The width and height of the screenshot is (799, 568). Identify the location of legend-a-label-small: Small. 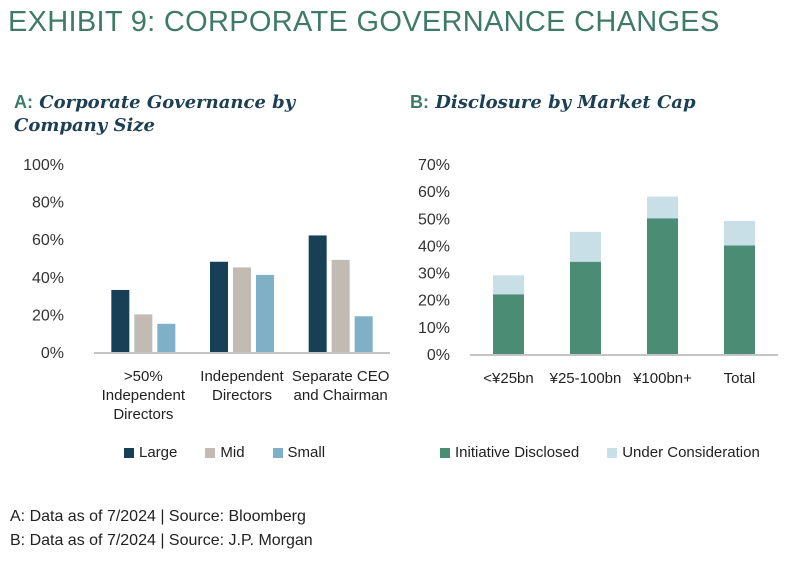
(306, 452).